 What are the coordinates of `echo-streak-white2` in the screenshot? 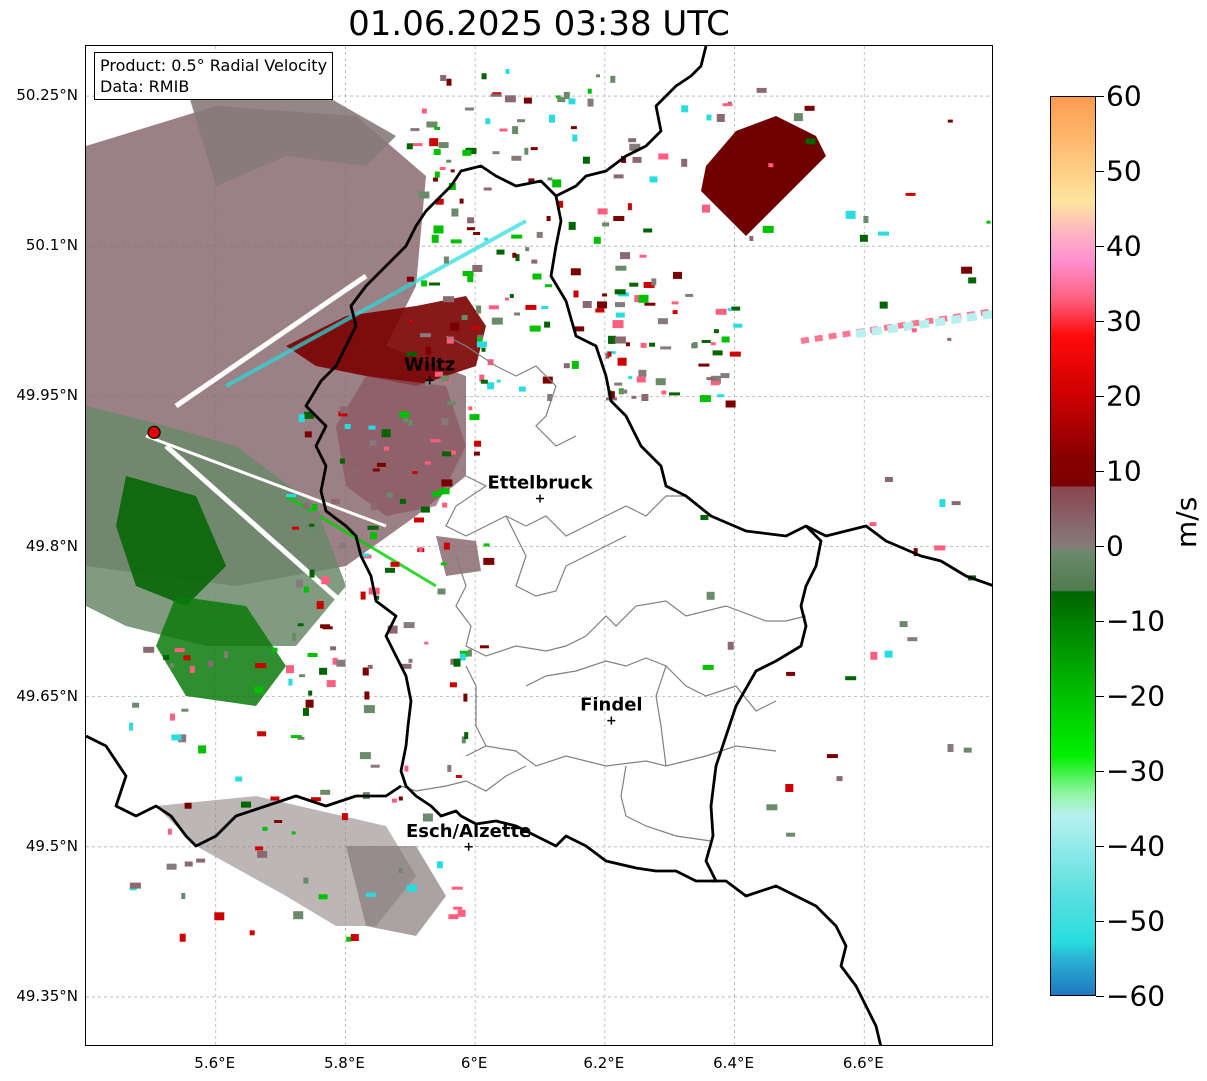 It's located at (256, 526).